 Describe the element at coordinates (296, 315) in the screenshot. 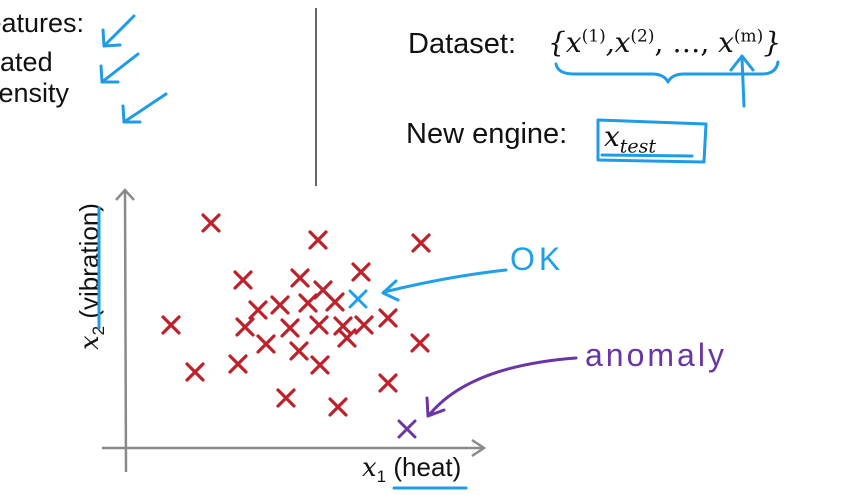

I see `normal-data-points` at that location.